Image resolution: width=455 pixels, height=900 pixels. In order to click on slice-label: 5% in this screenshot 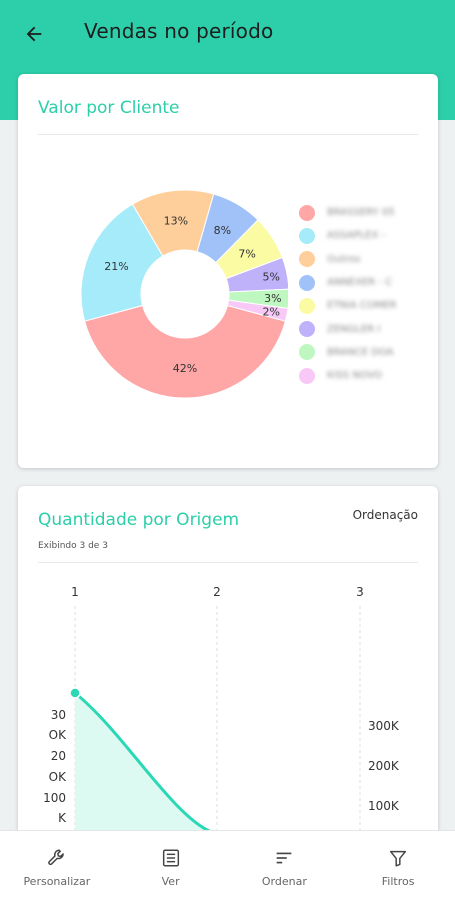, I will do `click(270, 276)`.